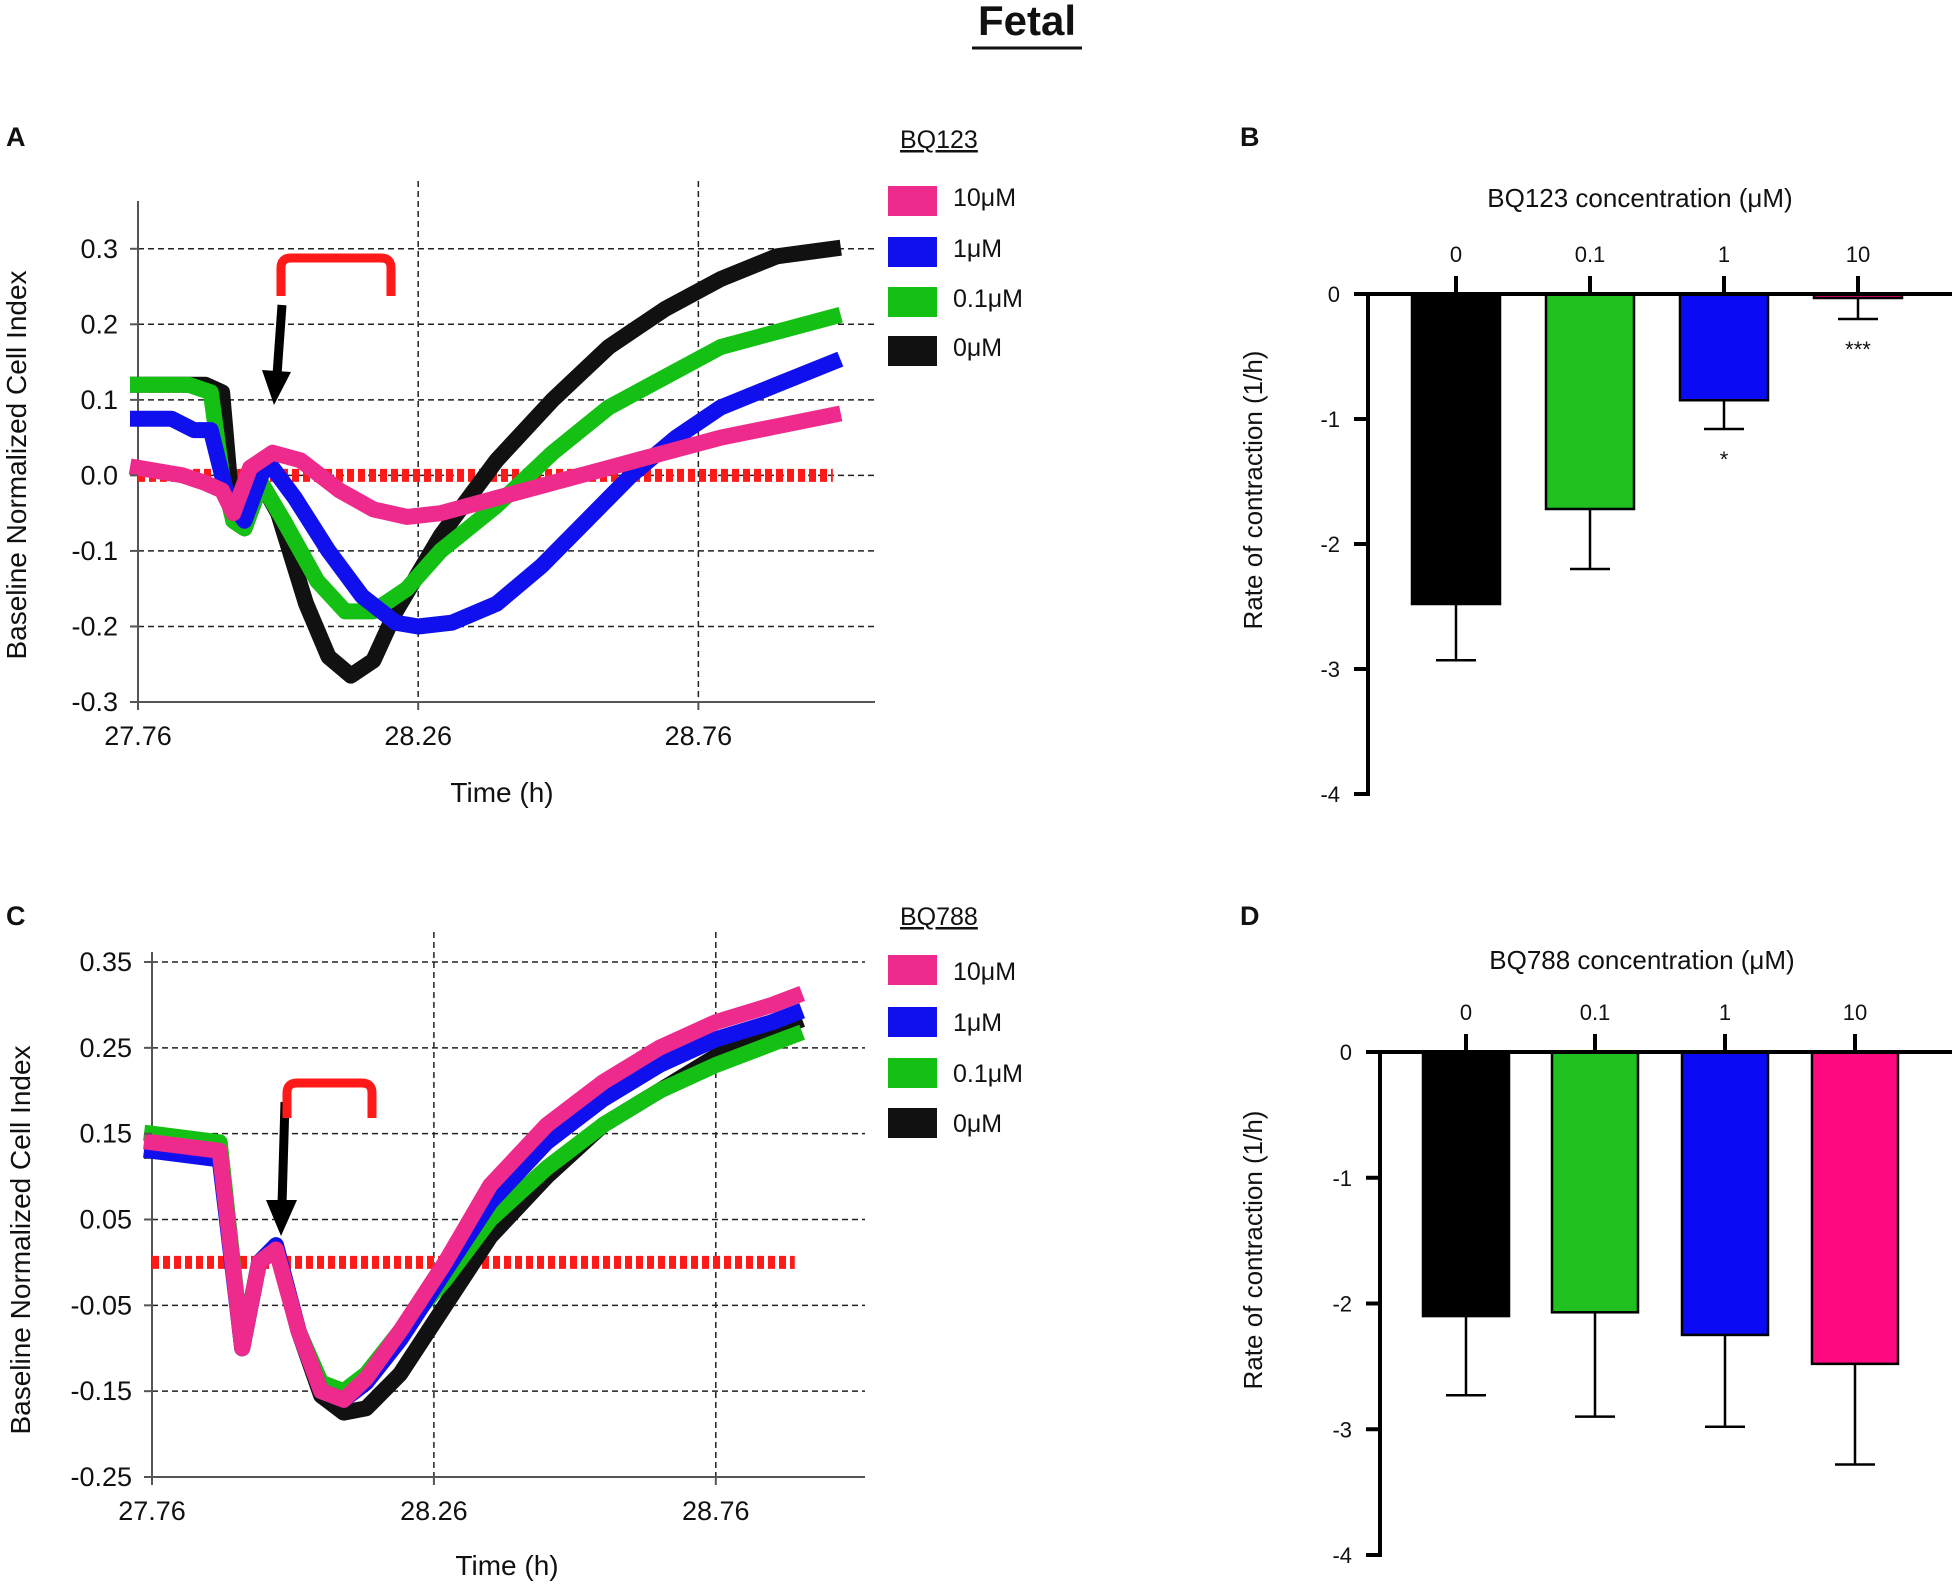 This screenshot has width=1955, height=1587. Describe the element at coordinates (99, 324) in the screenshot. I see `panel-a-y-tick-label: 0.2` at that location.